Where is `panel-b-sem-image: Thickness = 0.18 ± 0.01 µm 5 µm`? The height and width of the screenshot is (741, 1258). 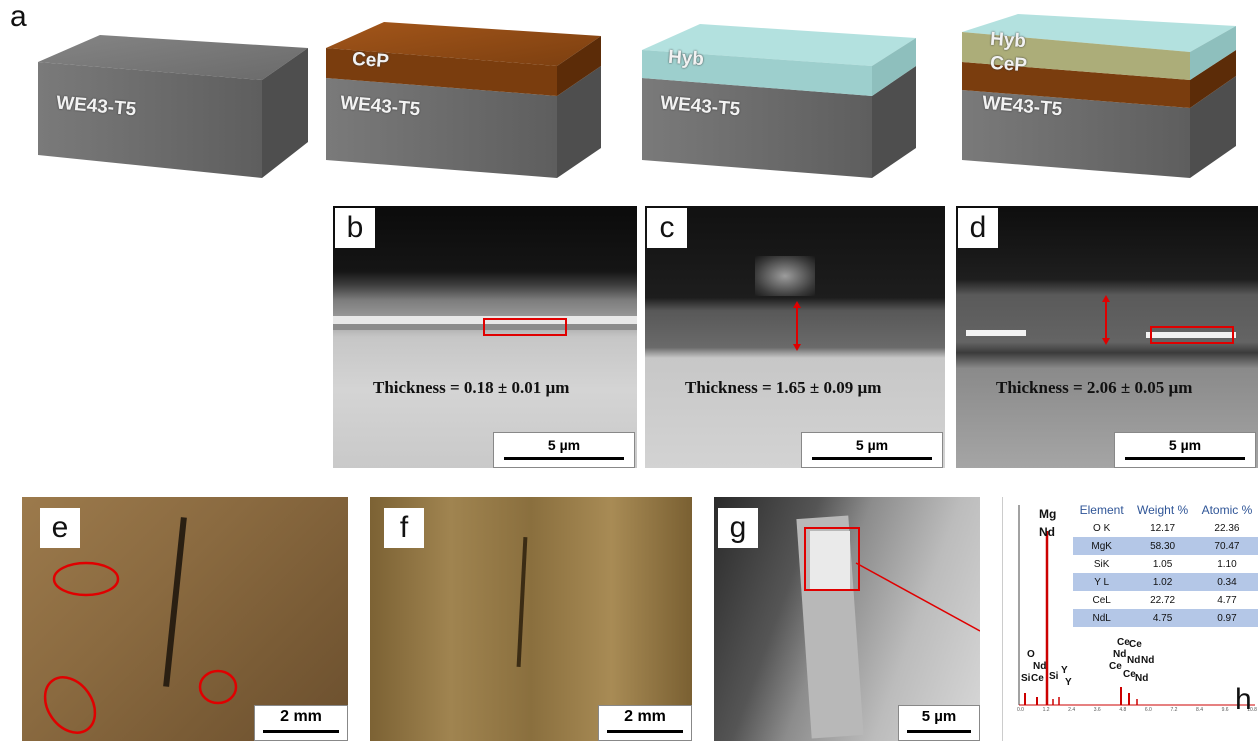 panel-b-sem-image: Thickness = 0.18 ± 0.01 µm 5 µm is located at coordinates (485, 337).